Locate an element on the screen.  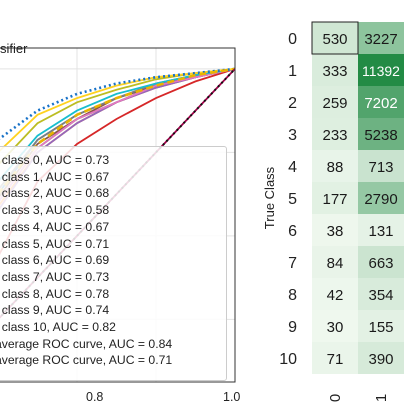
cm-col-label-0: 0 is located at coordinates (335, 398).